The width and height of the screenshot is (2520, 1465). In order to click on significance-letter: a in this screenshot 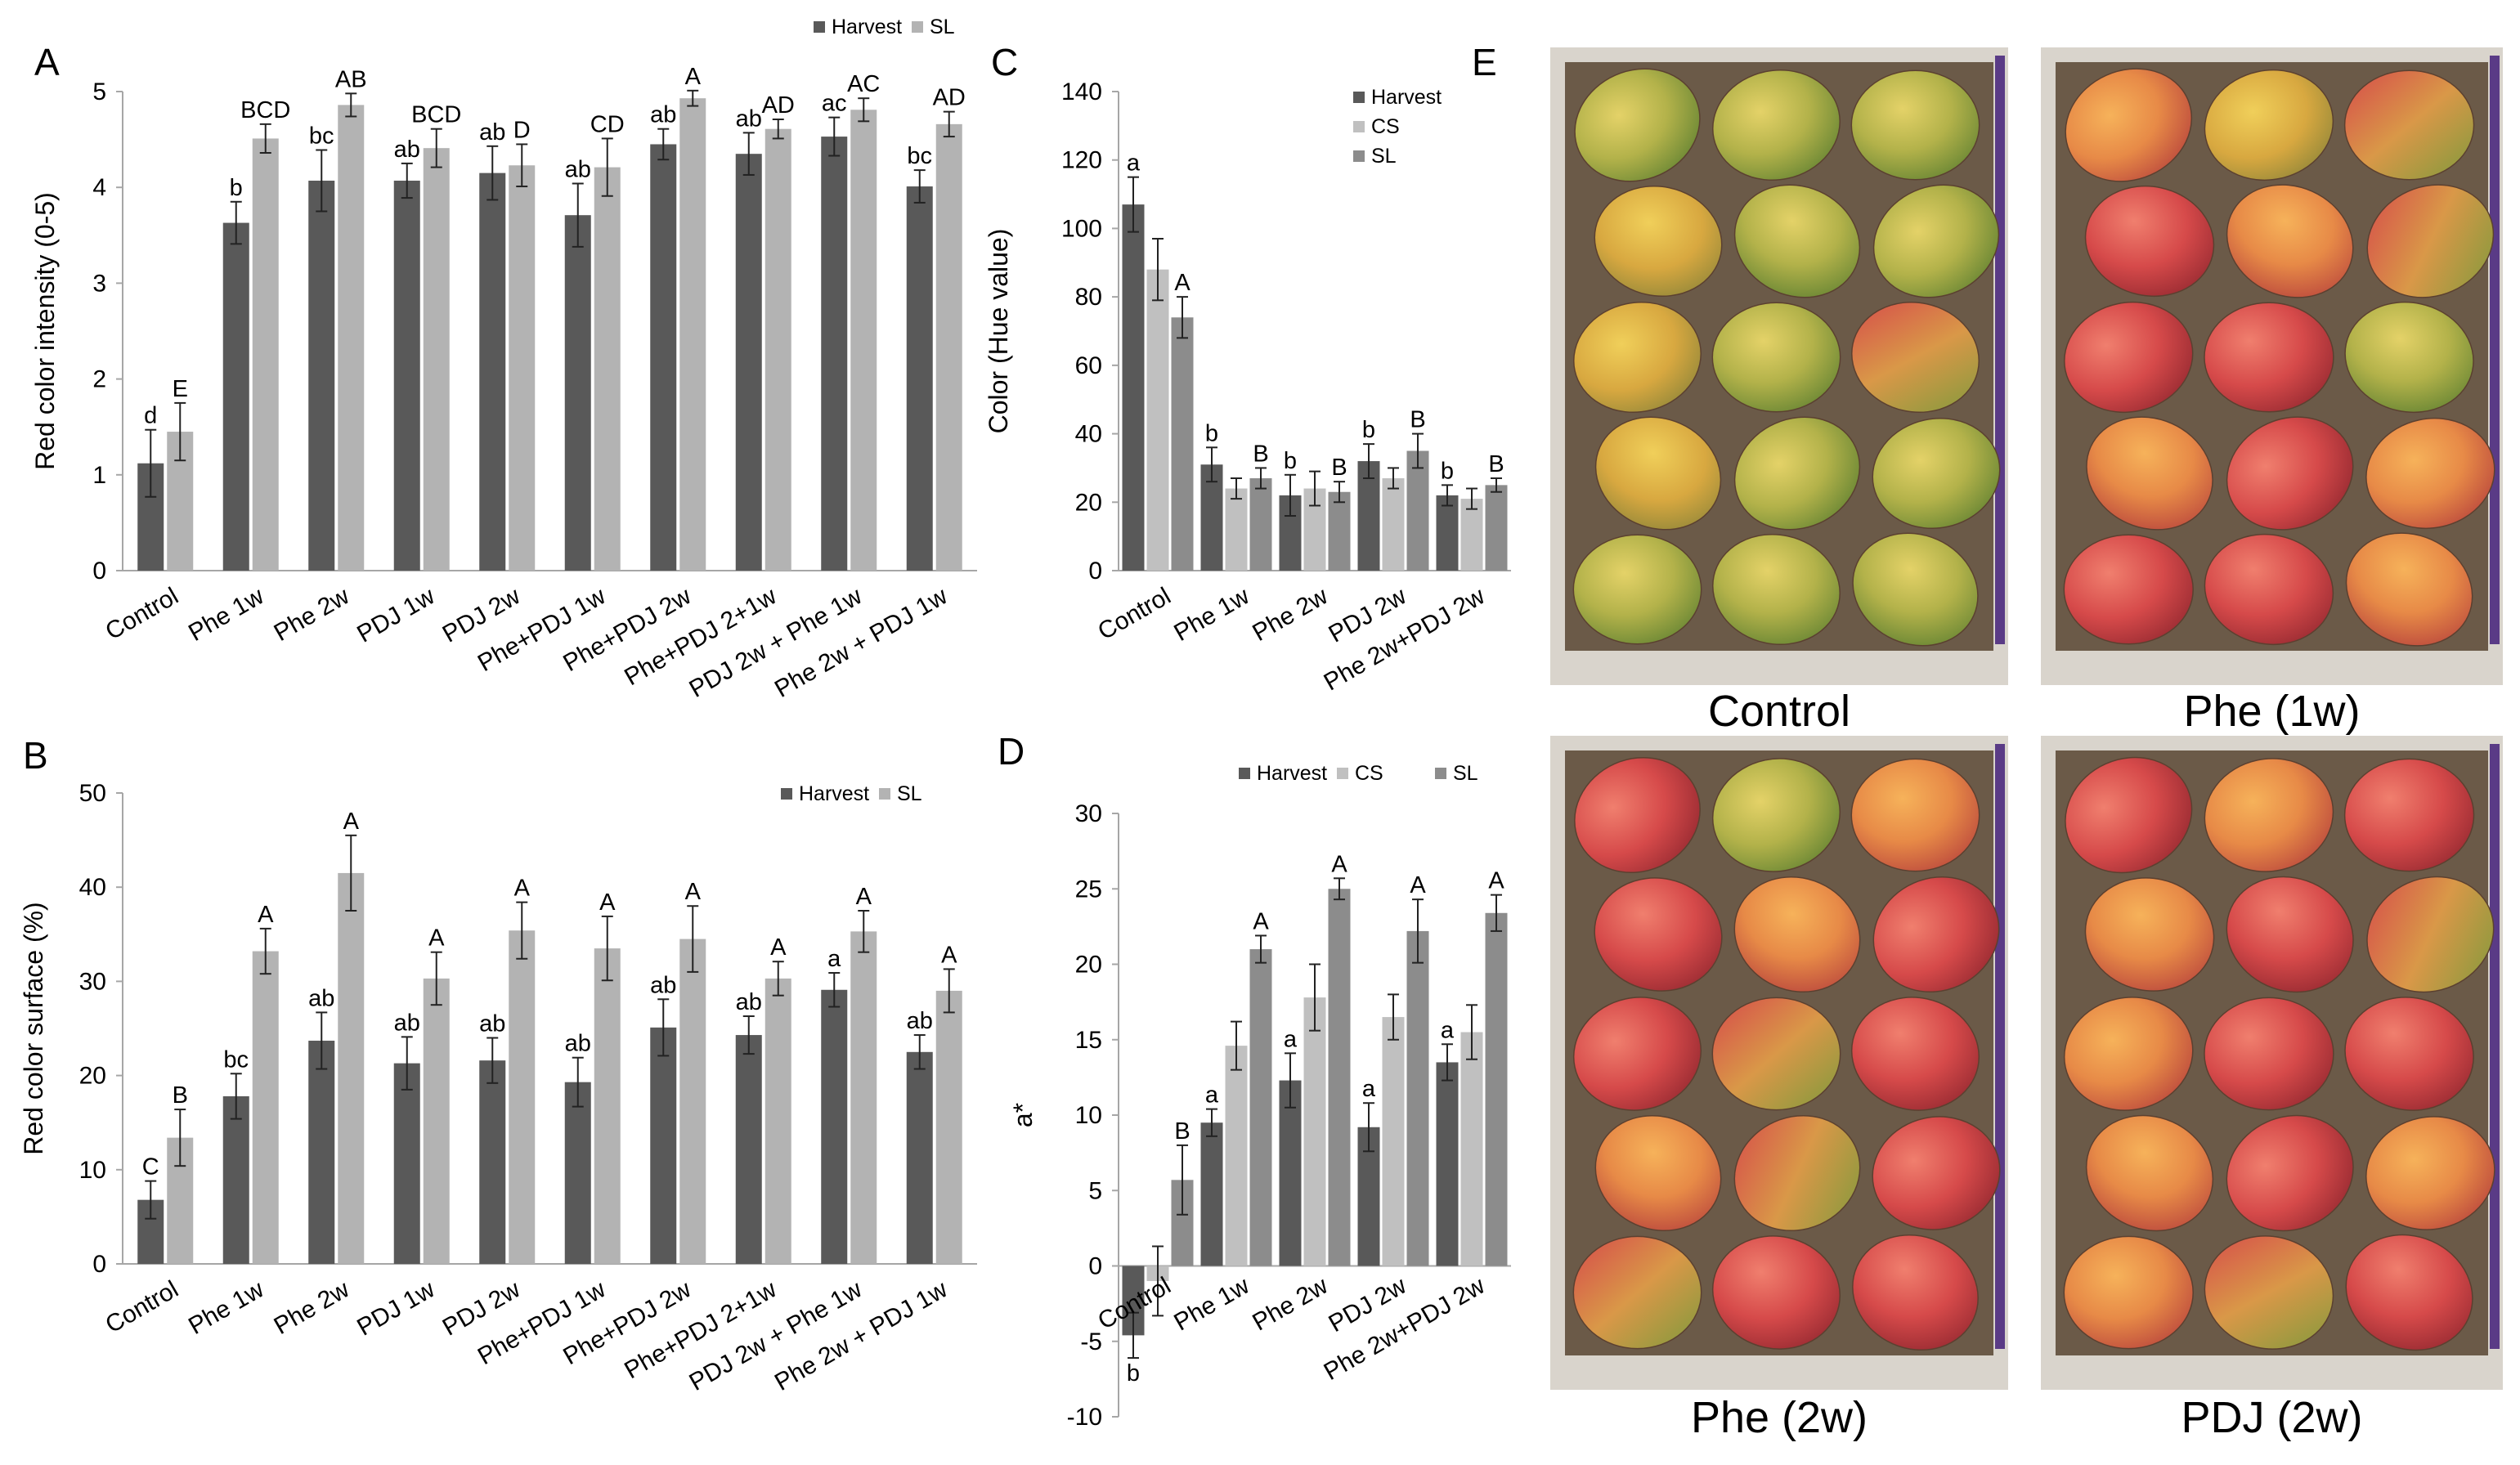, I will do `click(1369, 1089)`.